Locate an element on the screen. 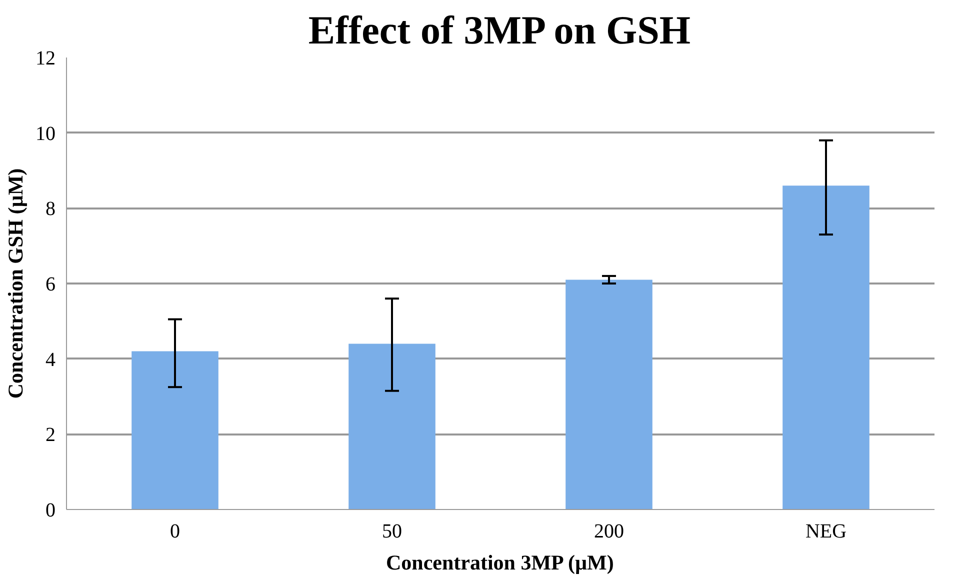 The height and width of the screenshot is (577, 954). x-tick-label: 200 is located at coordinates (609, 531).